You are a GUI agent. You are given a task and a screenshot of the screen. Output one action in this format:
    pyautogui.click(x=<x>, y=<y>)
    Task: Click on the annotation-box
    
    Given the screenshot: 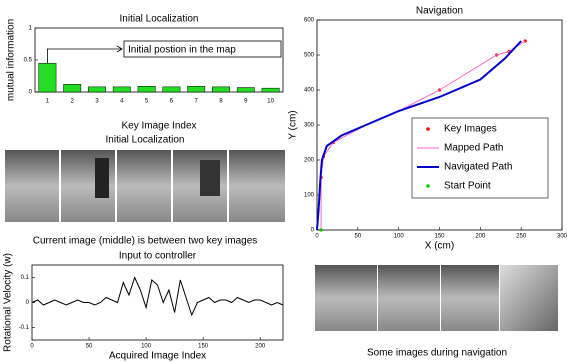 What is the action you would take?
    pyautogui.click(x=202, y=49)
    